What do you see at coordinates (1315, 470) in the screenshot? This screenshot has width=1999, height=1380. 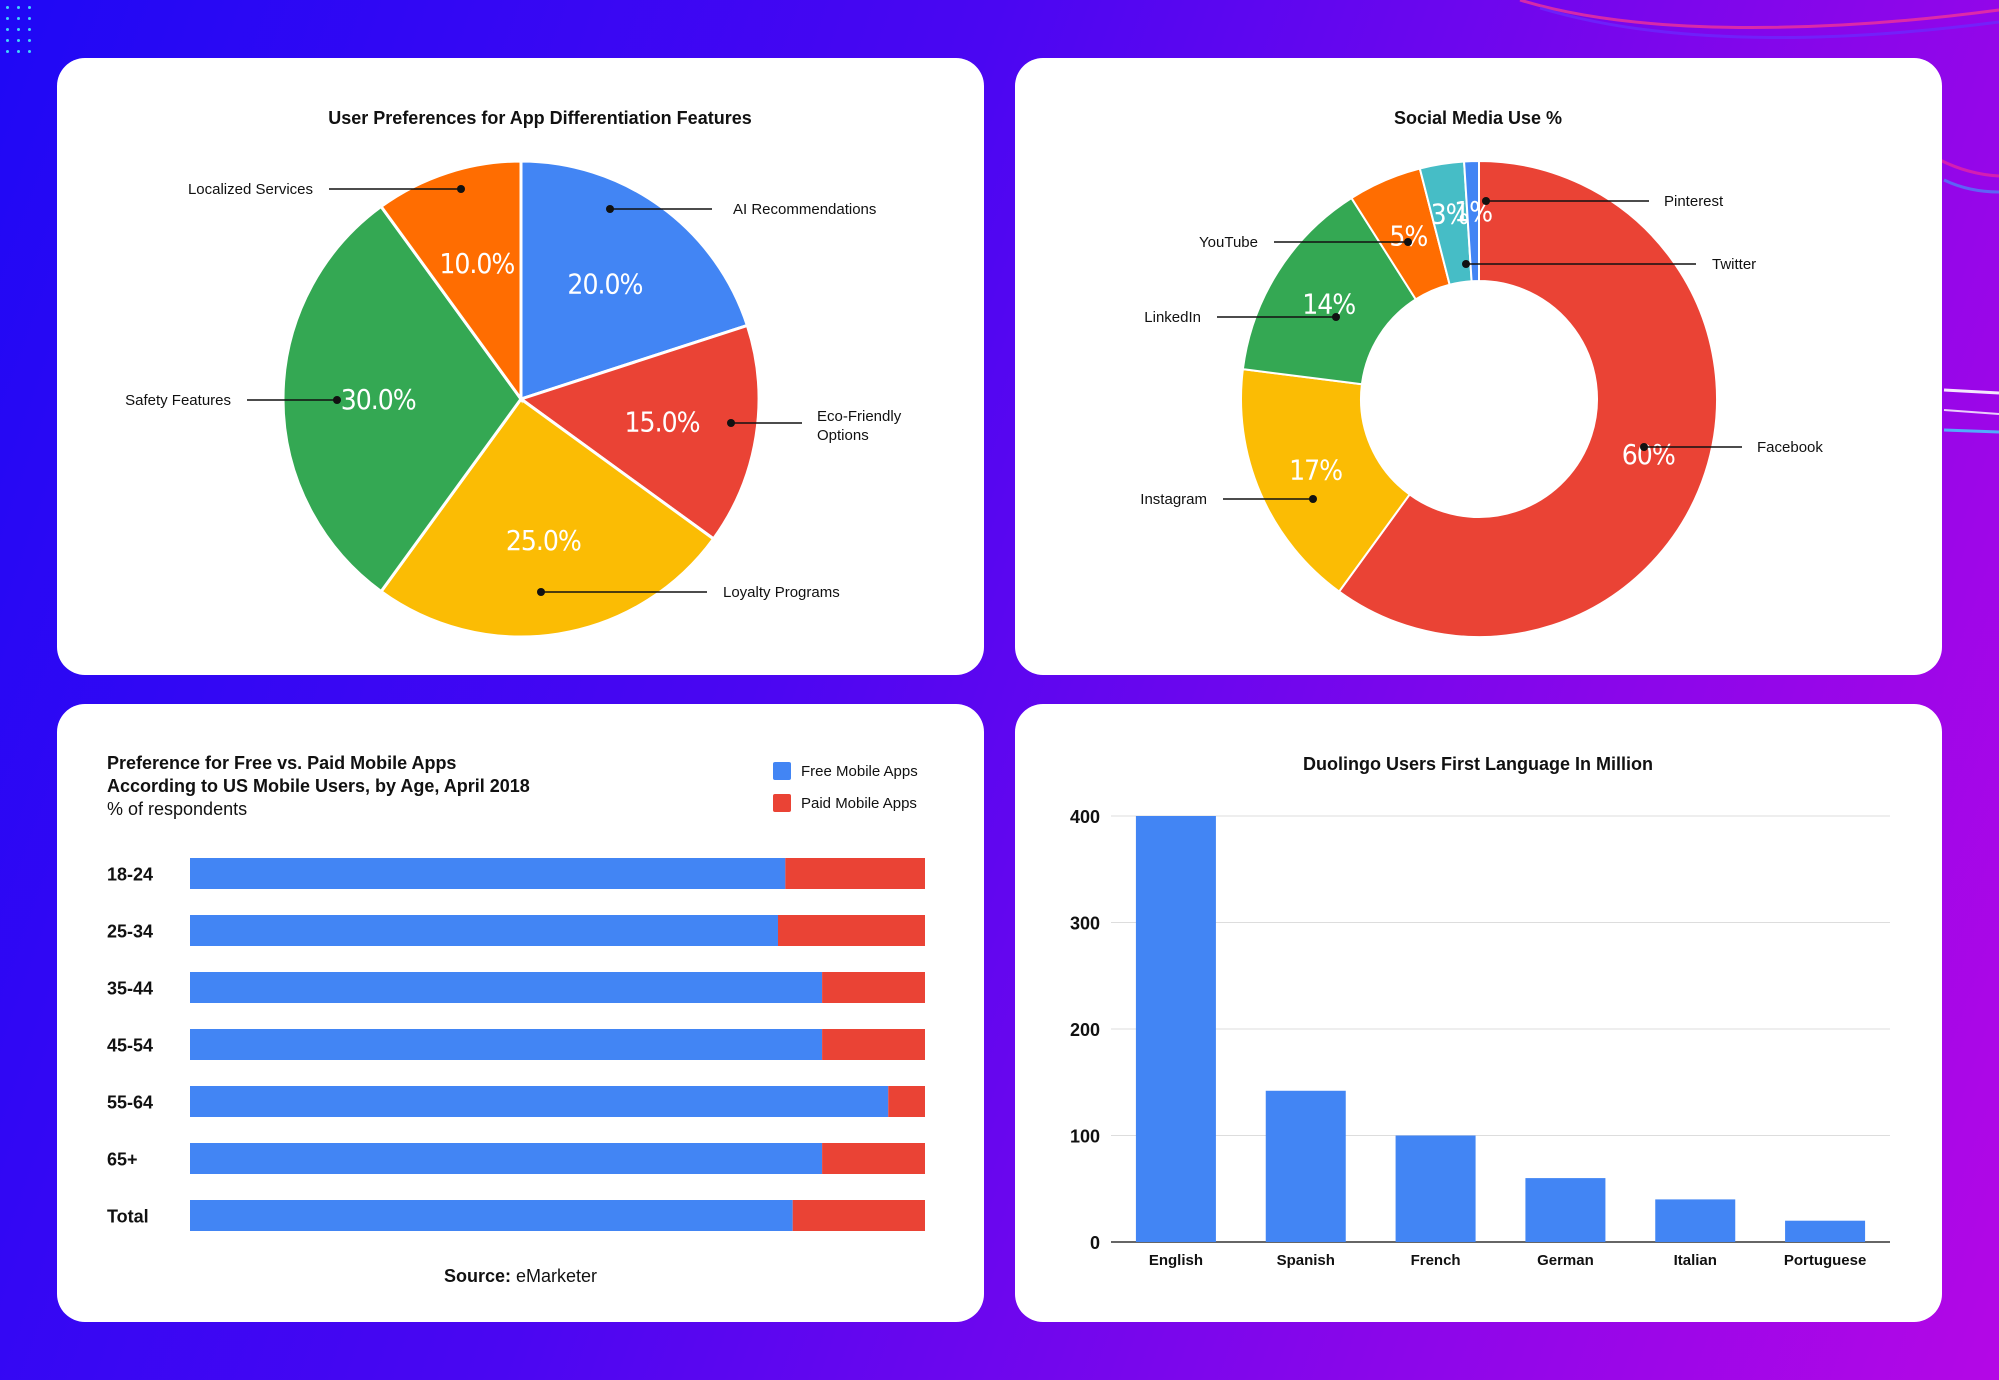 I see `slice-value-label: 17%` at bounding box center [1315, 470].